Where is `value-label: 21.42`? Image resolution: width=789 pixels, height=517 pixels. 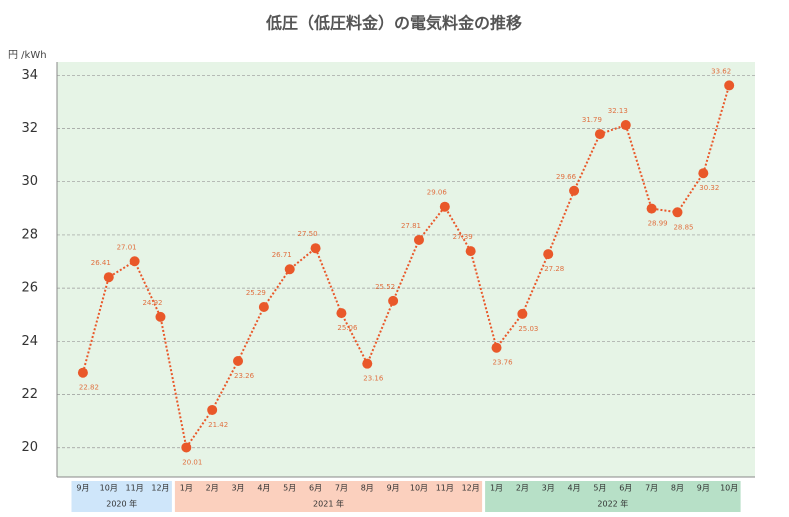
value-label: 21.42 is located at coordinates (218, 425).